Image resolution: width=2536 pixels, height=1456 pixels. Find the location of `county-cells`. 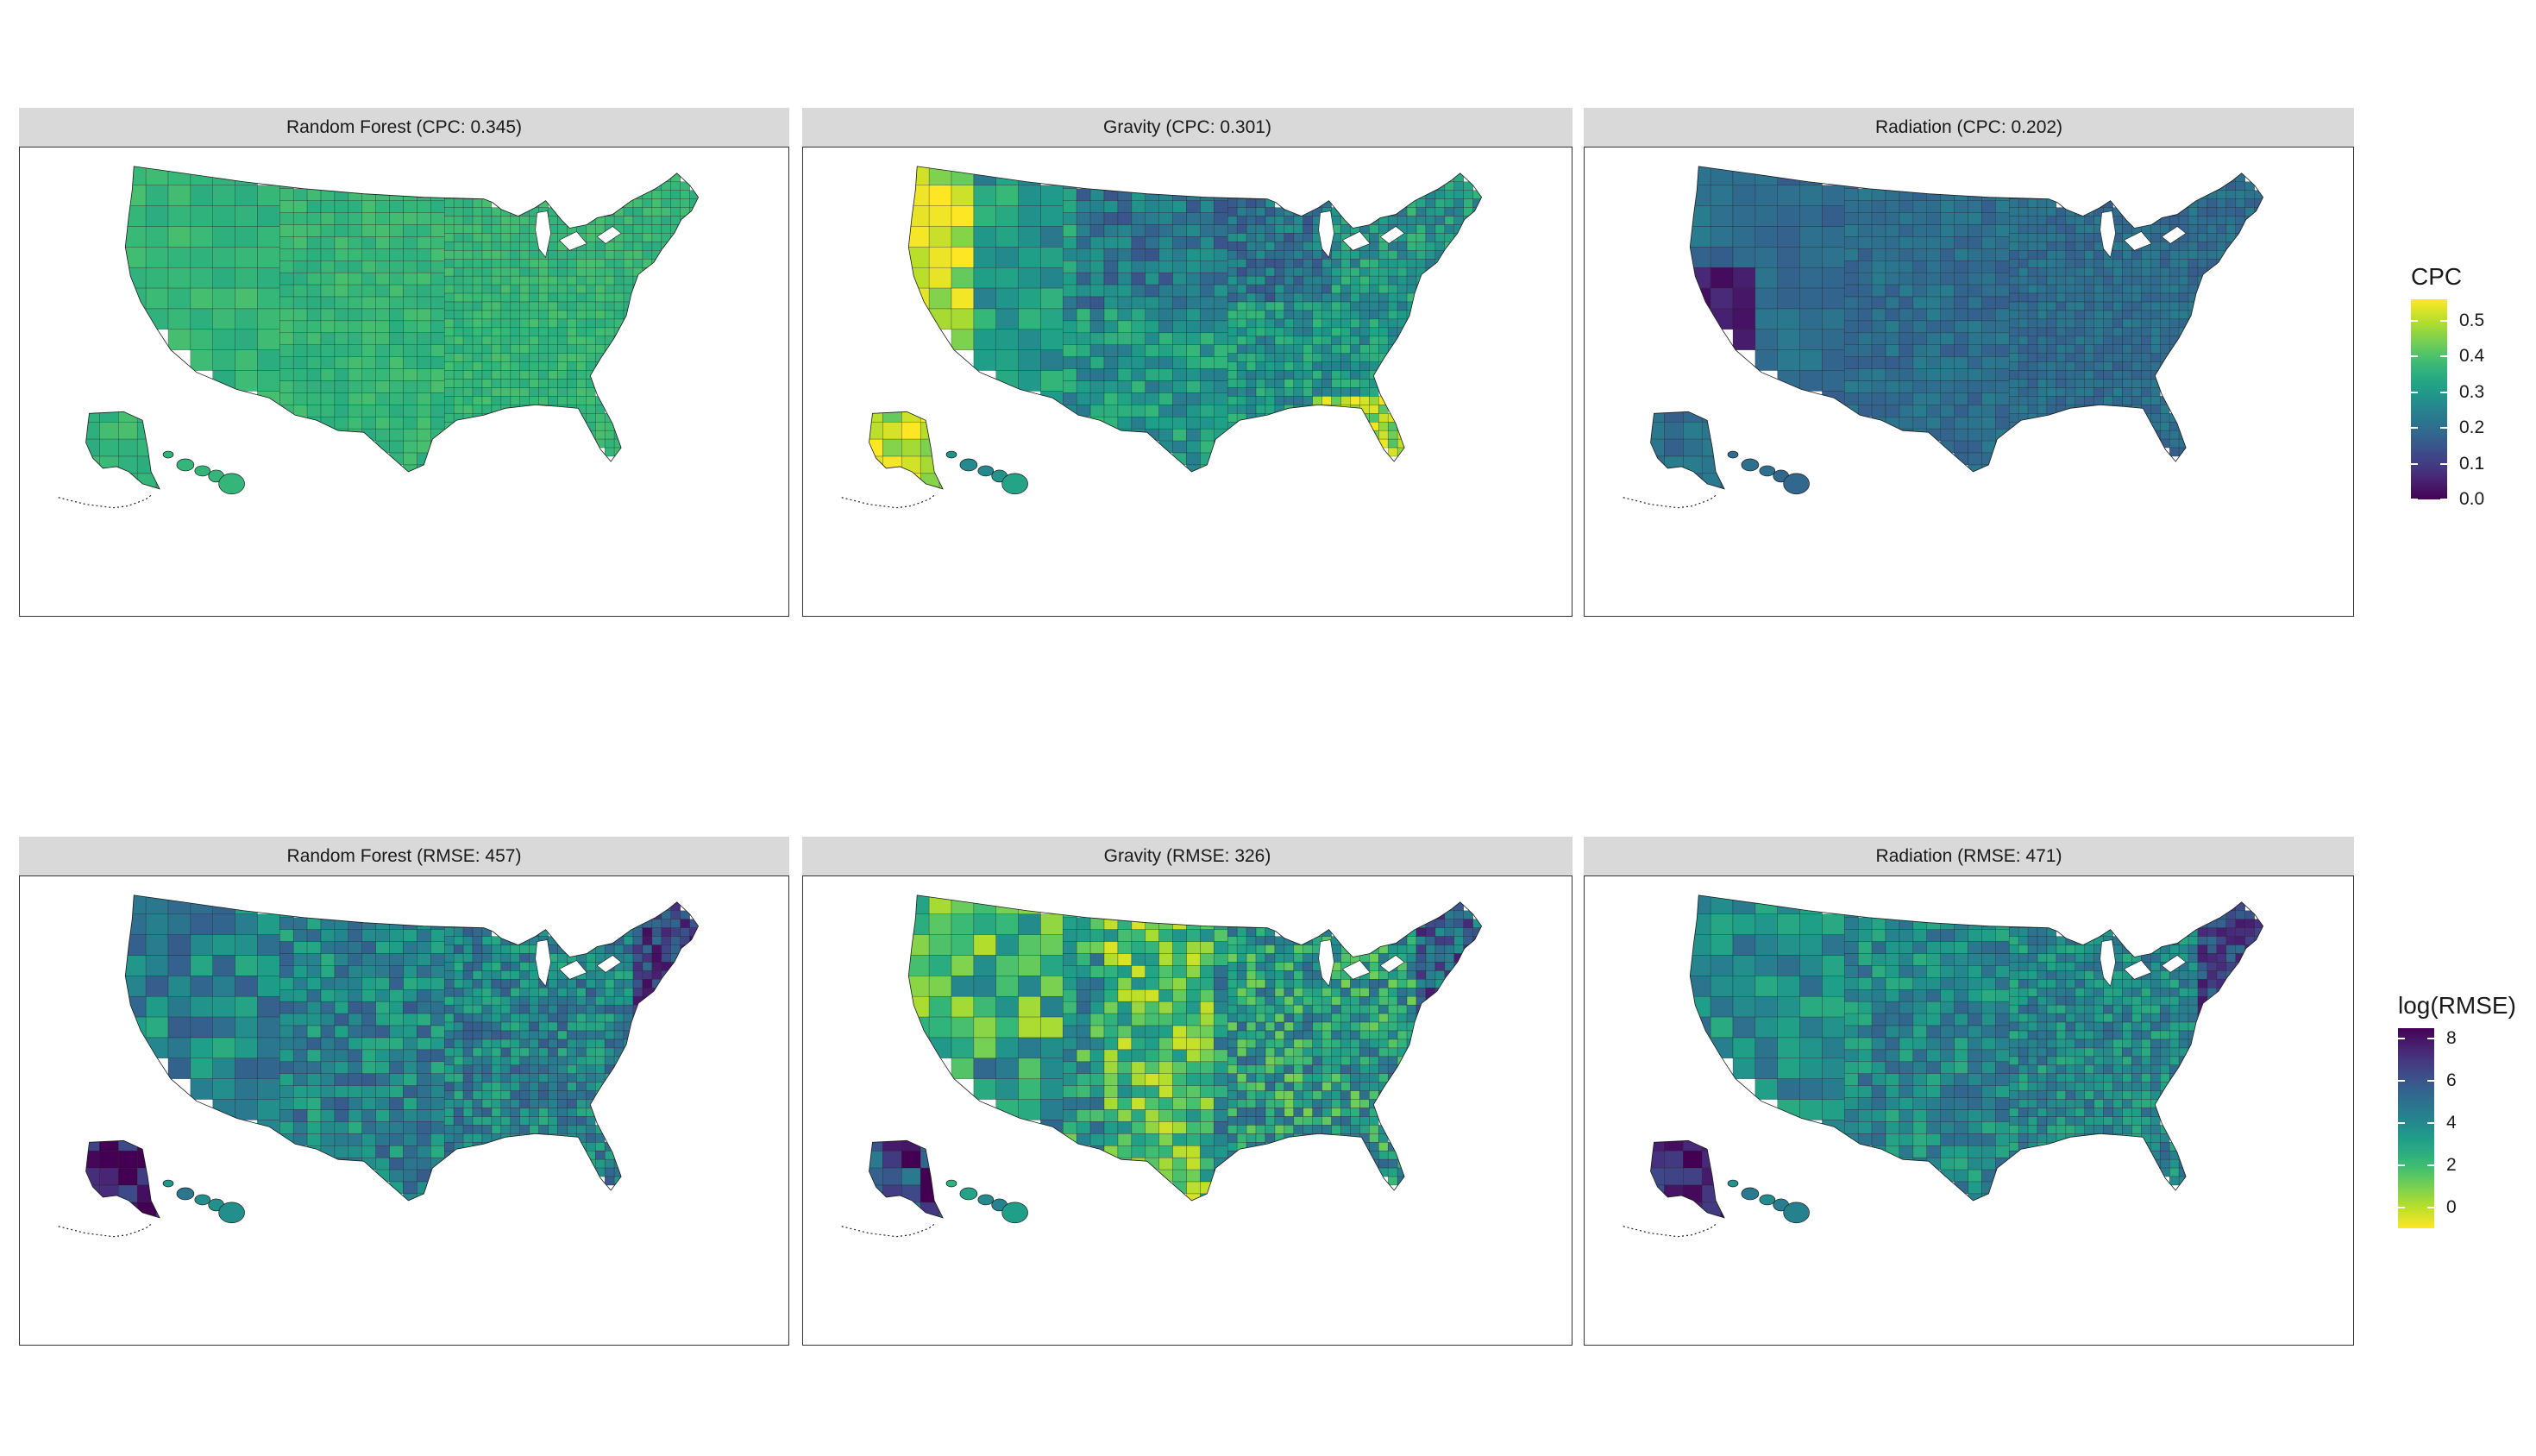

county-cells is located at coordinates (412, 1048).